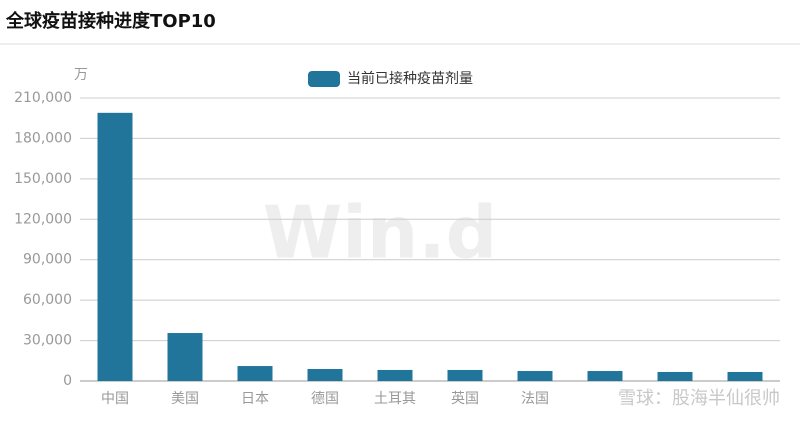  Describe the element at coordinates (67, 381) in the screenshot. I see `y-tick-label: 0` at that location.